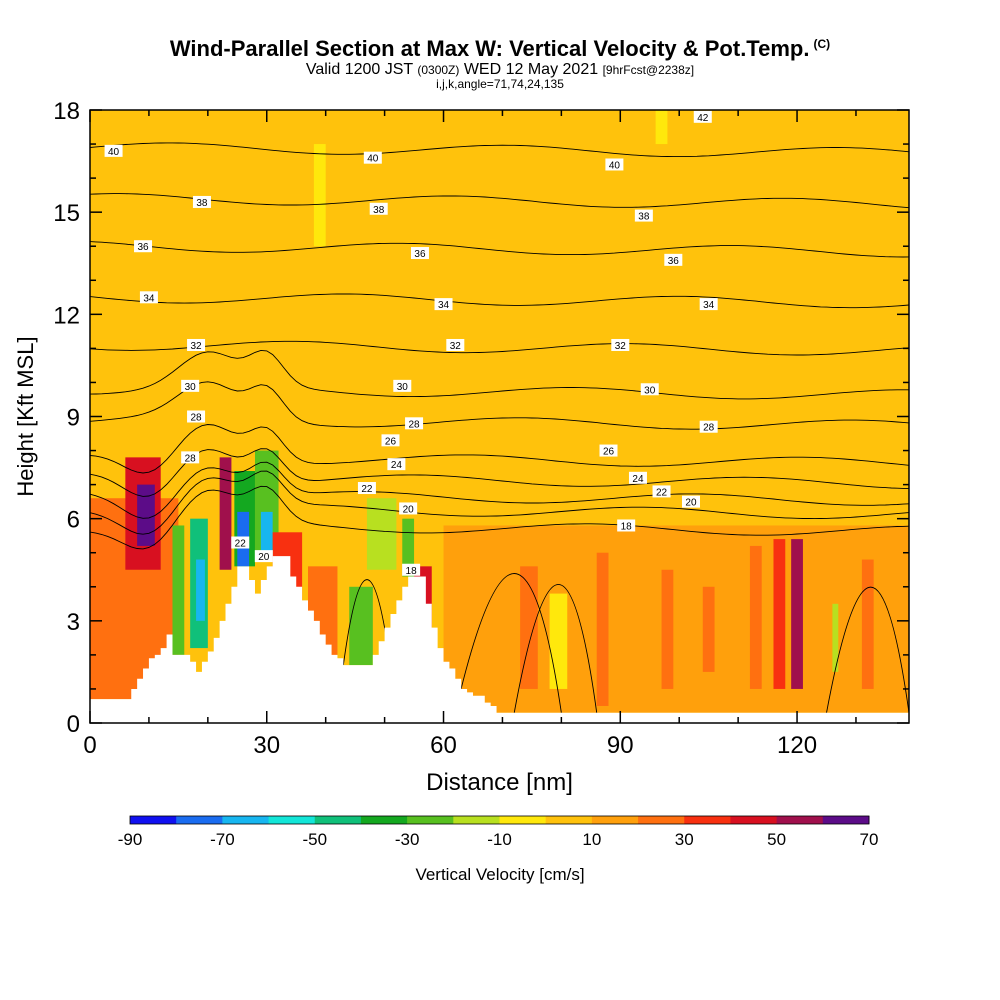 Image resolution: width=1000 pixels, height=1000 pixels. I want to click on colorbar-tick-label: 70, so click(869, 839).